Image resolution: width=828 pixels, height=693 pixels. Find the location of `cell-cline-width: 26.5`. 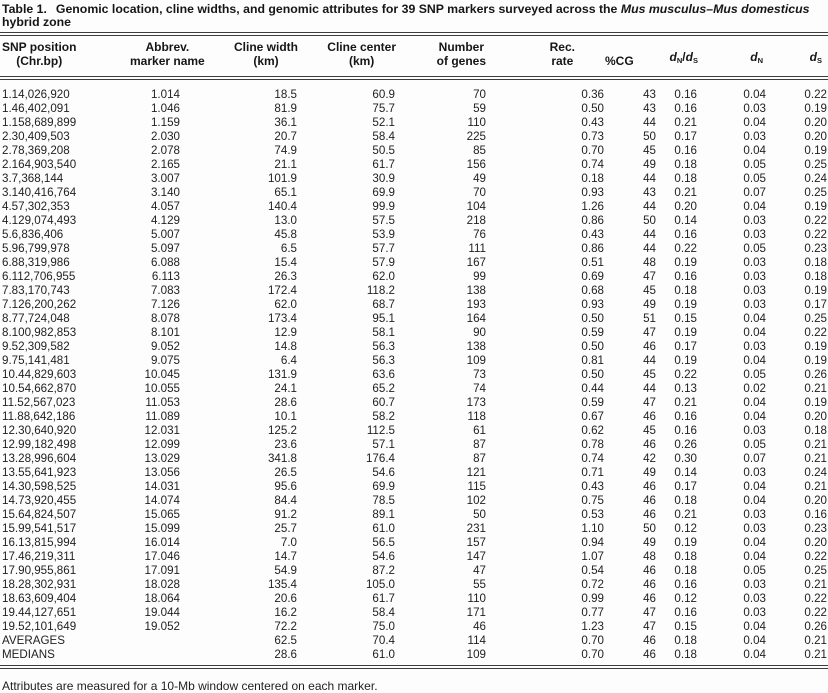

cell-cline-width: 26.5 is located at coordinates (285, 472).